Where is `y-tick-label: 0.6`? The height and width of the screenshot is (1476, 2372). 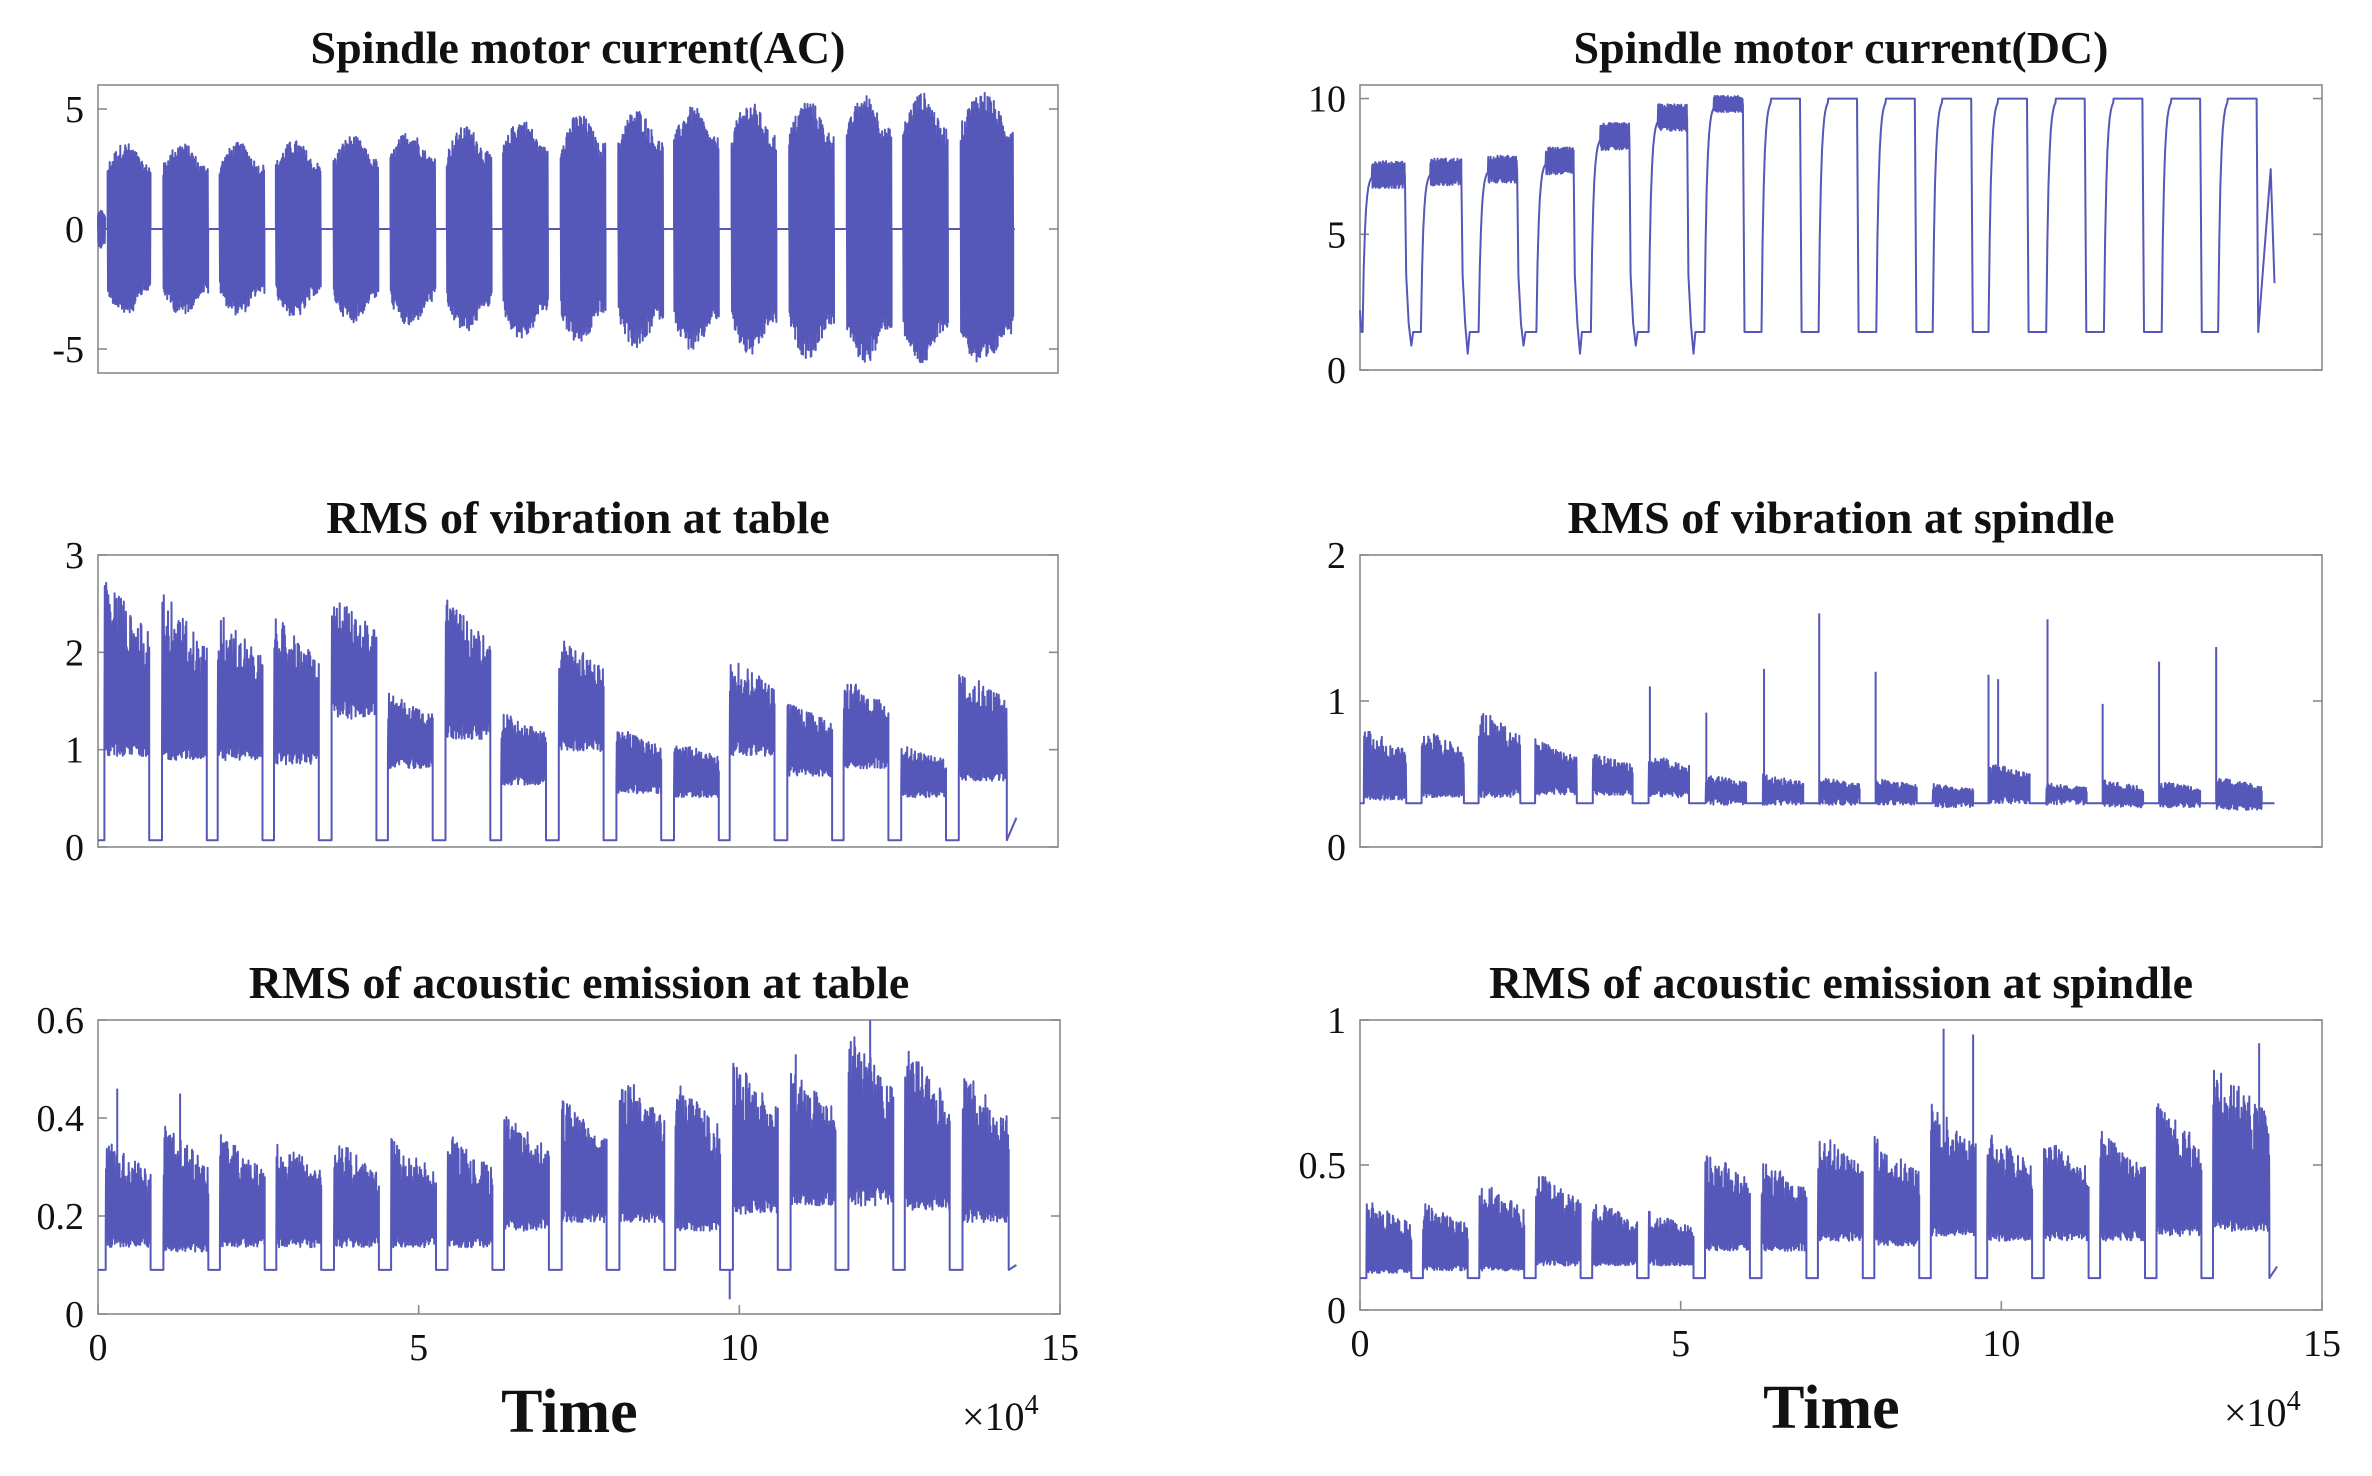 y-tick-label: 0.6 is located at coordinates (61, 1021).